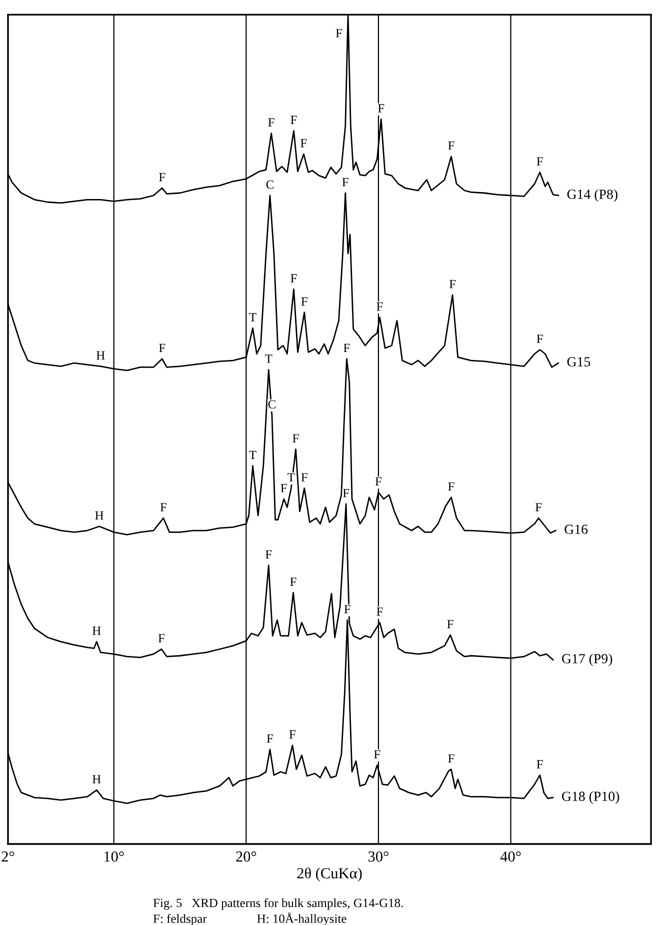  What do you see at coordinates (587, 660) in the screenshot?
I see `series-label: G17 (P9)` at bounding box center [587, 660].